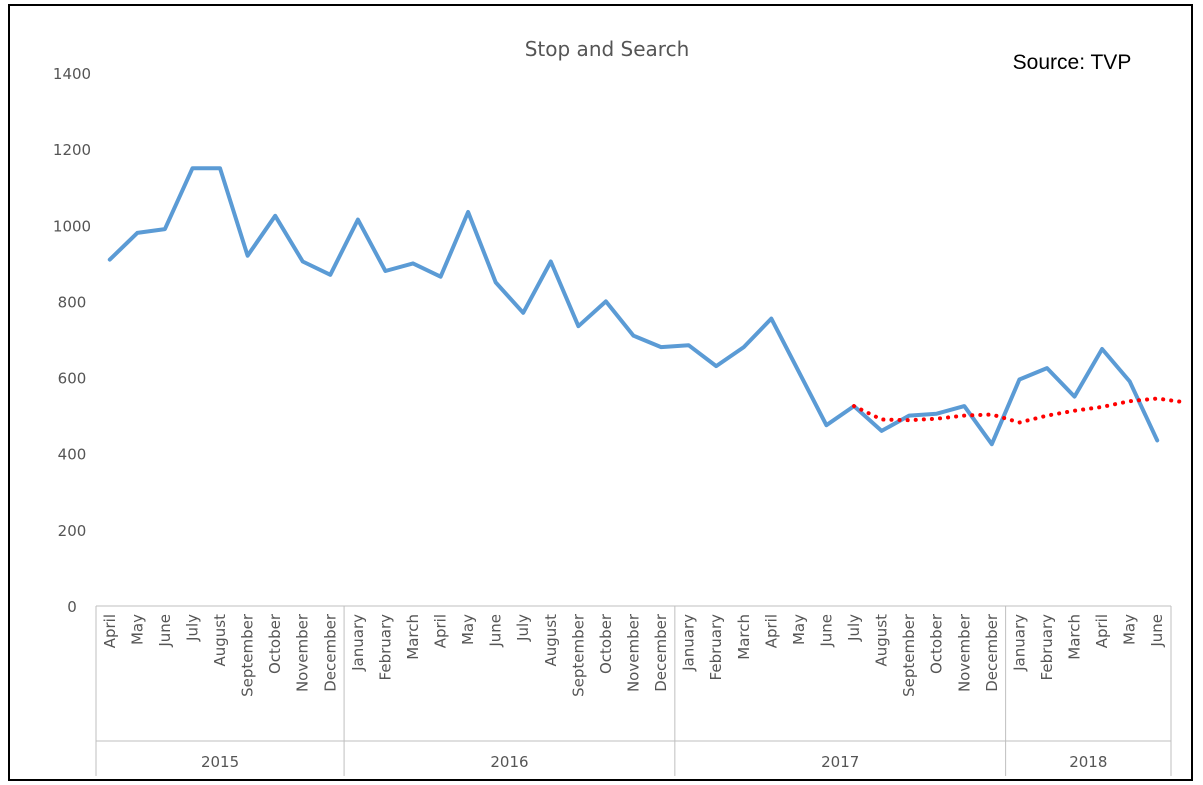 This screenshot has width=1203, height=785. I want to click on y-tick-label: 1400, so click(72, 74).